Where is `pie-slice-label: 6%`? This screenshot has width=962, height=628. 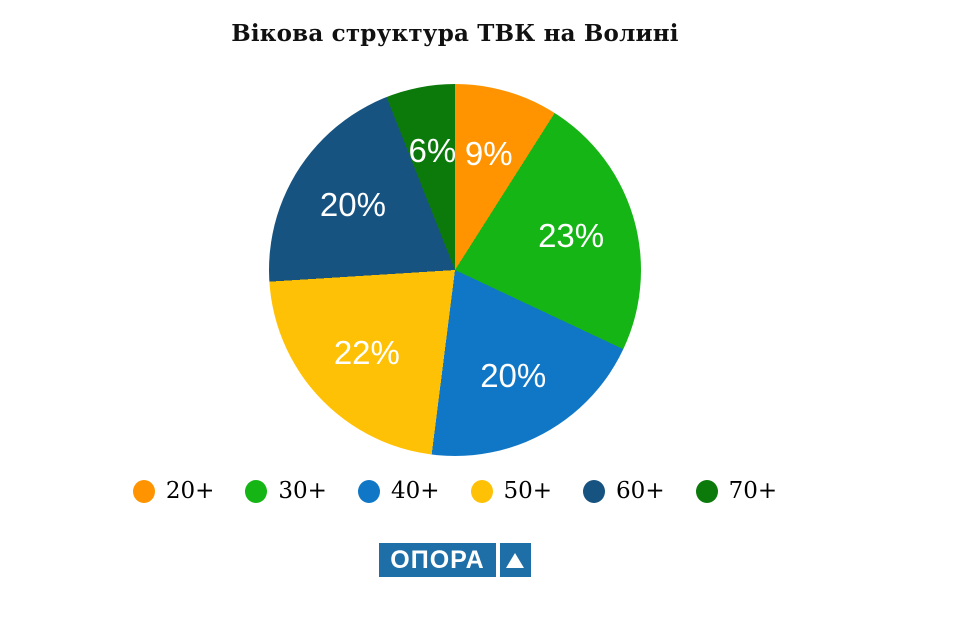 pie-slice-label: 6% is located at coordinates (432, 151).